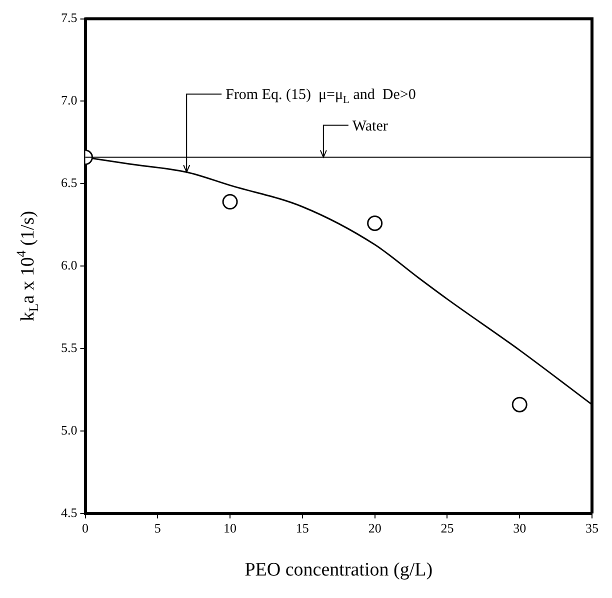 The height and width of the screenshot is (598, 612). I want to click on x-tick-label: 30, so click(519, 528).